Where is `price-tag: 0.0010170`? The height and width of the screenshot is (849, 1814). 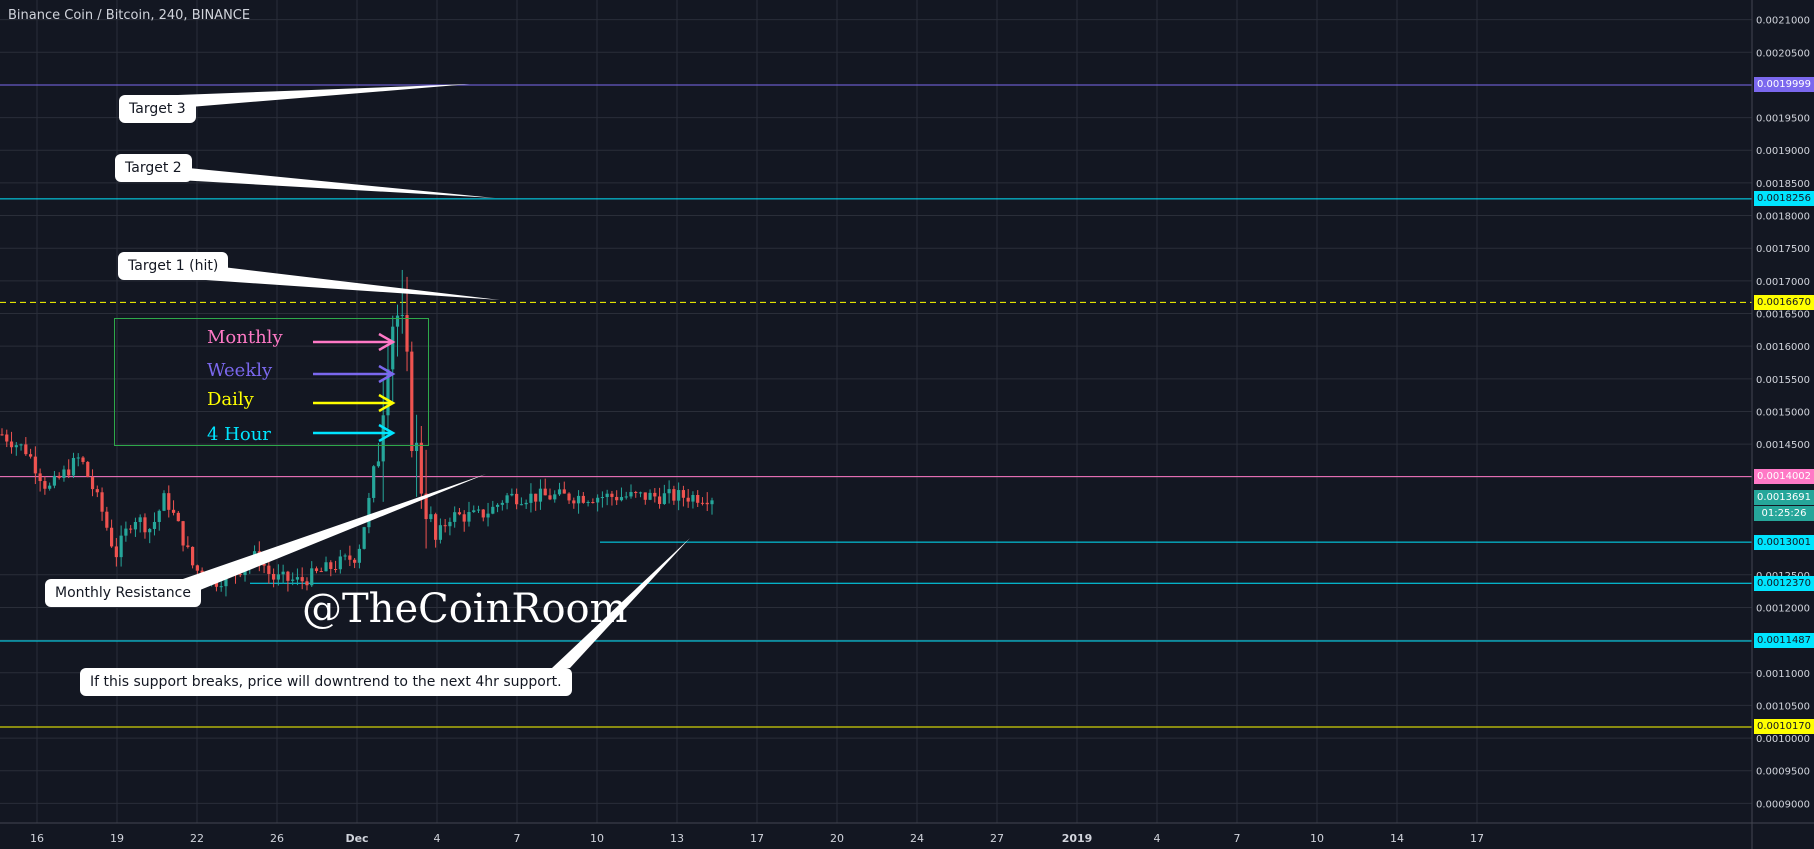
price-tag: 0.0010170 is located at coordinates (1784, 727).